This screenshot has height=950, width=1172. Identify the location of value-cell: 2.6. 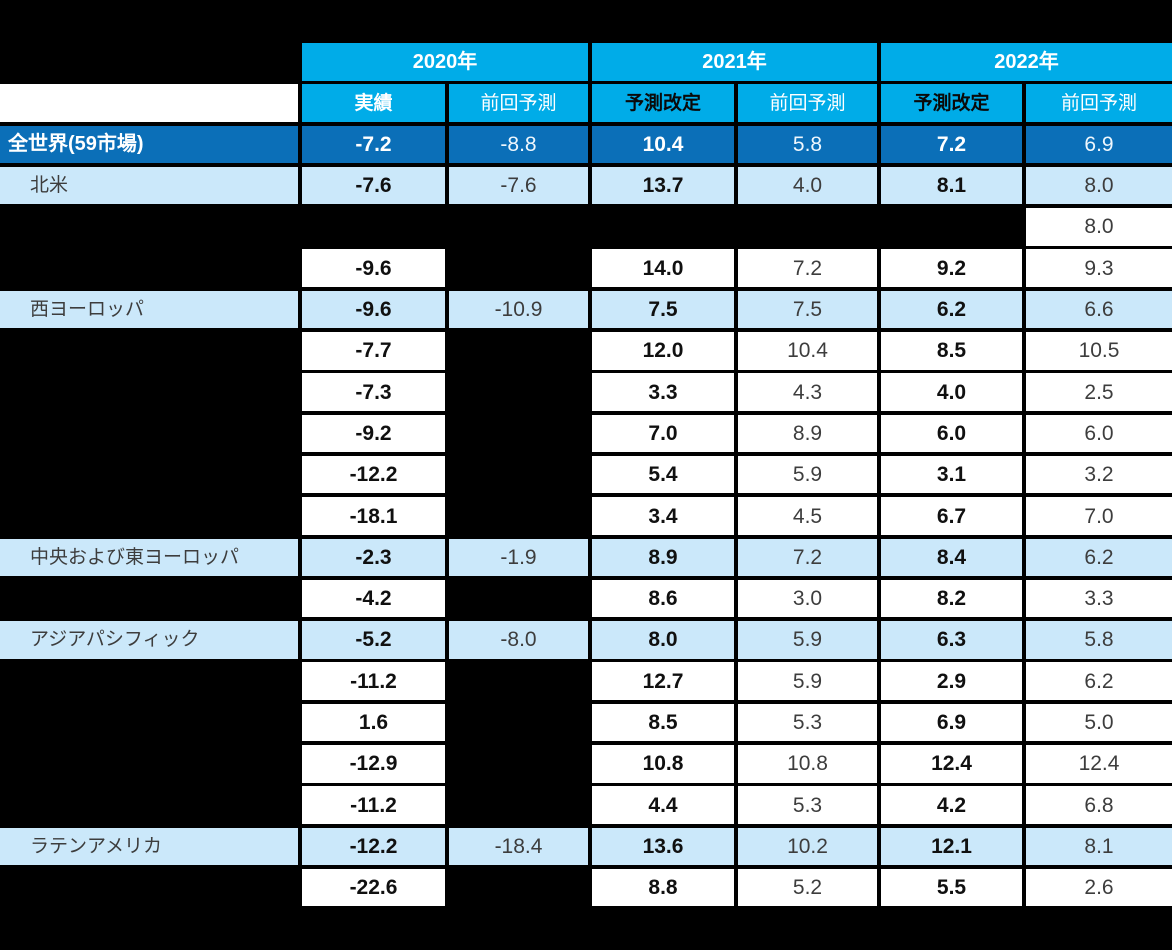
(1099, 887).